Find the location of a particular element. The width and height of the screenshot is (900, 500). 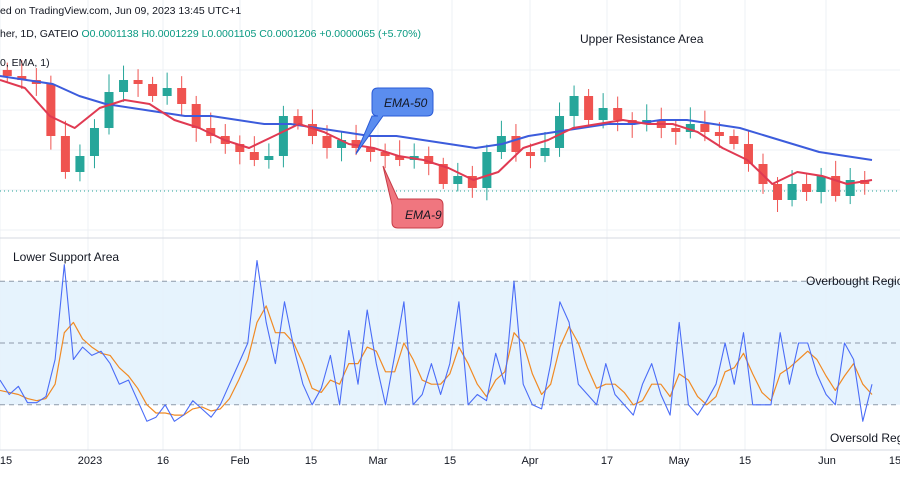

overbought-label: Overbought Regio is located at coordinates (853, 281).